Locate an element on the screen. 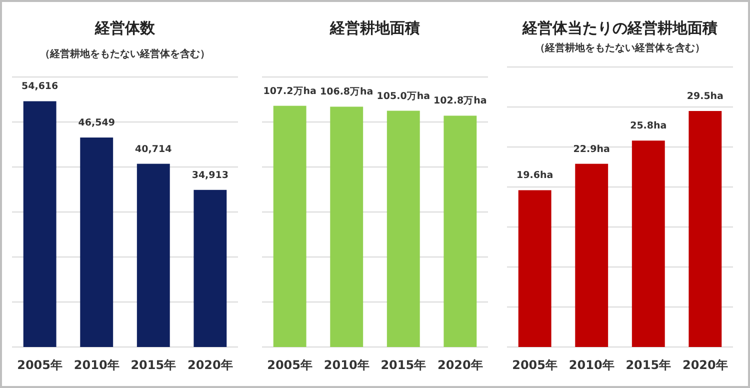 The image size is (750, 388). data-label: 29.5ha is located at coordinates (705, 96).